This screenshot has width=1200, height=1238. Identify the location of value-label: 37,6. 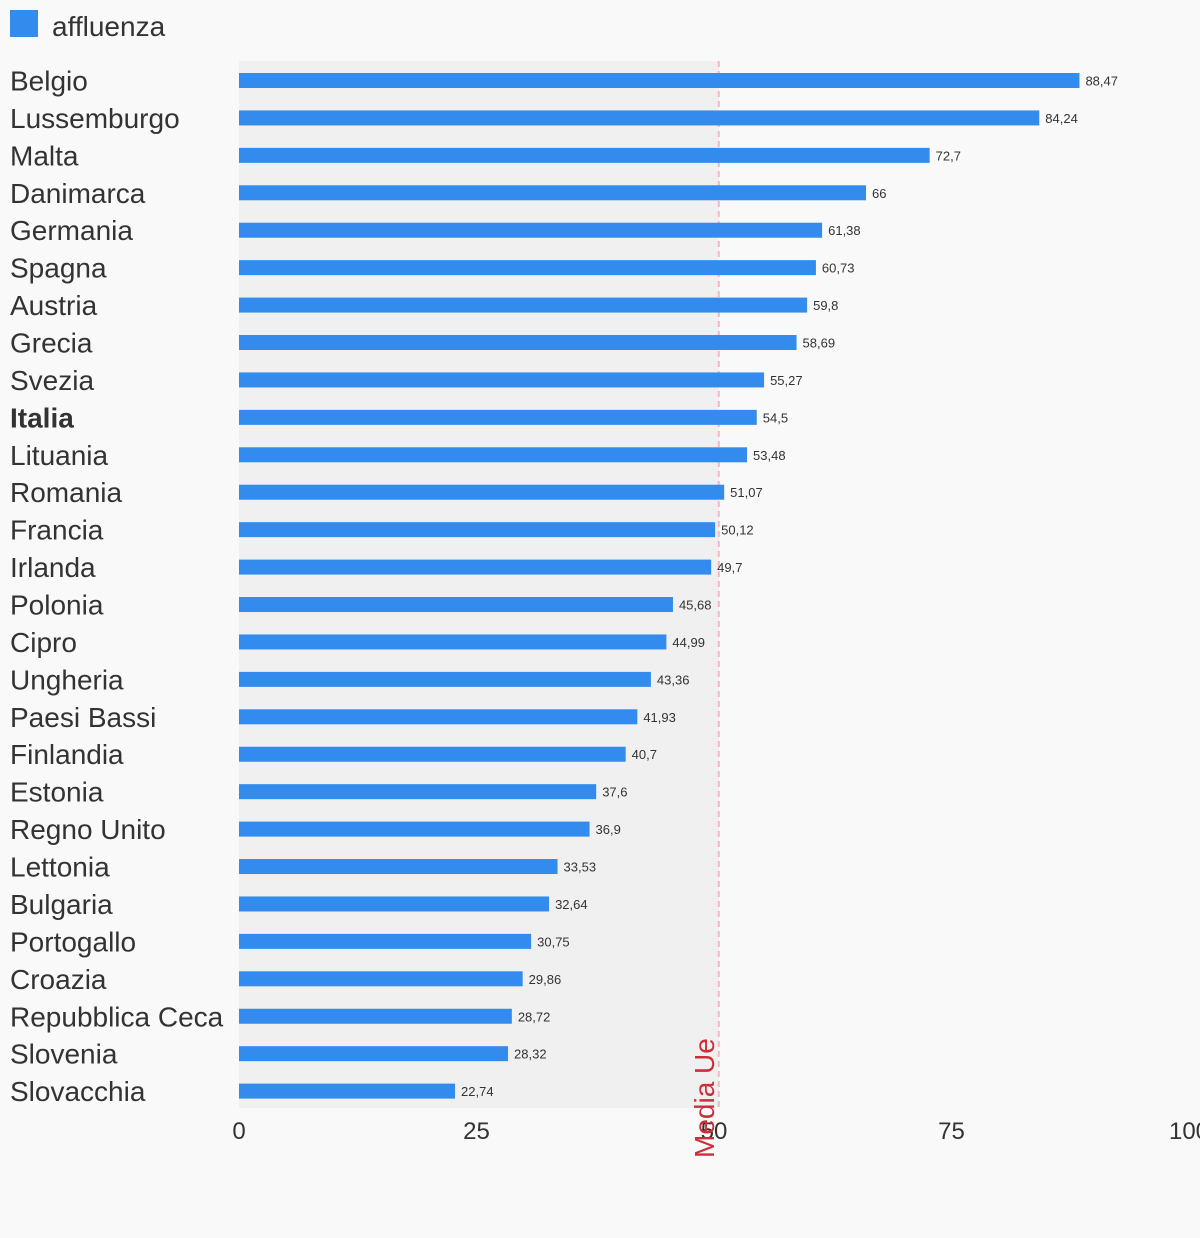
(614, 792).